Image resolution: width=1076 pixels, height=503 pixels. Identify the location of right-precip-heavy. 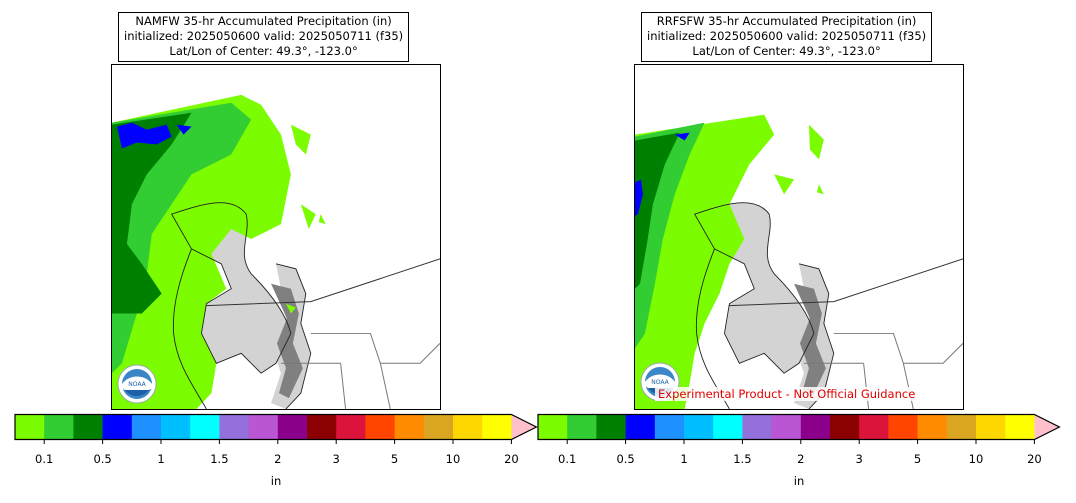
(657, 210).